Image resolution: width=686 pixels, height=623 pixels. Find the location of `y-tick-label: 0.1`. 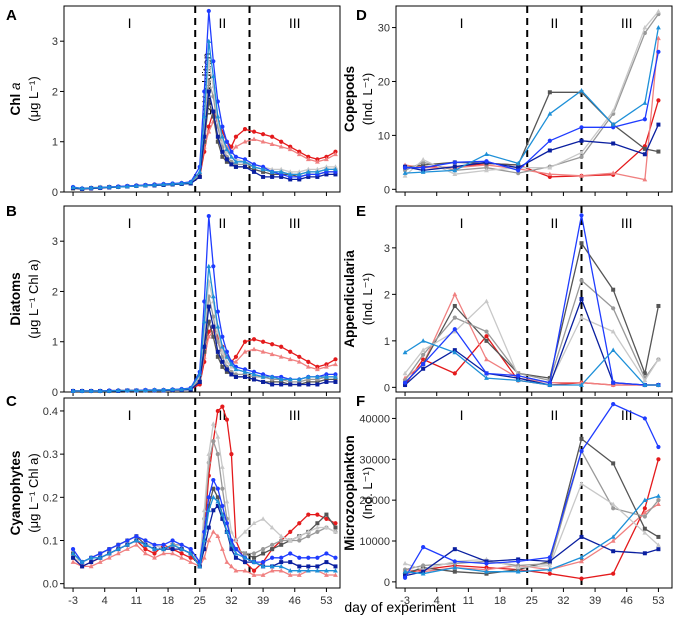

y-tick-label: 0.1 is located at coordinates (50, 542).